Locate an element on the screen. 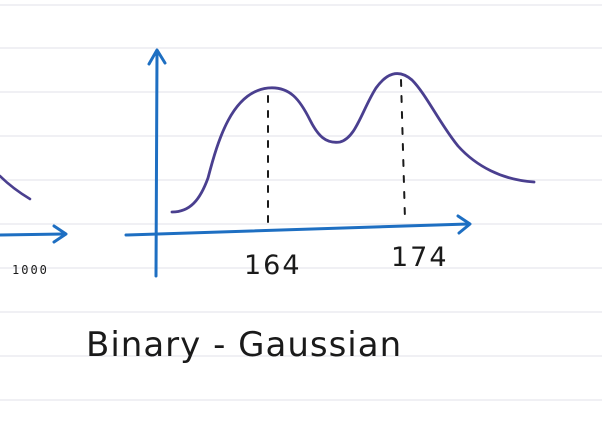  peak-2-label: 174 is located at coordinates (420, 257).